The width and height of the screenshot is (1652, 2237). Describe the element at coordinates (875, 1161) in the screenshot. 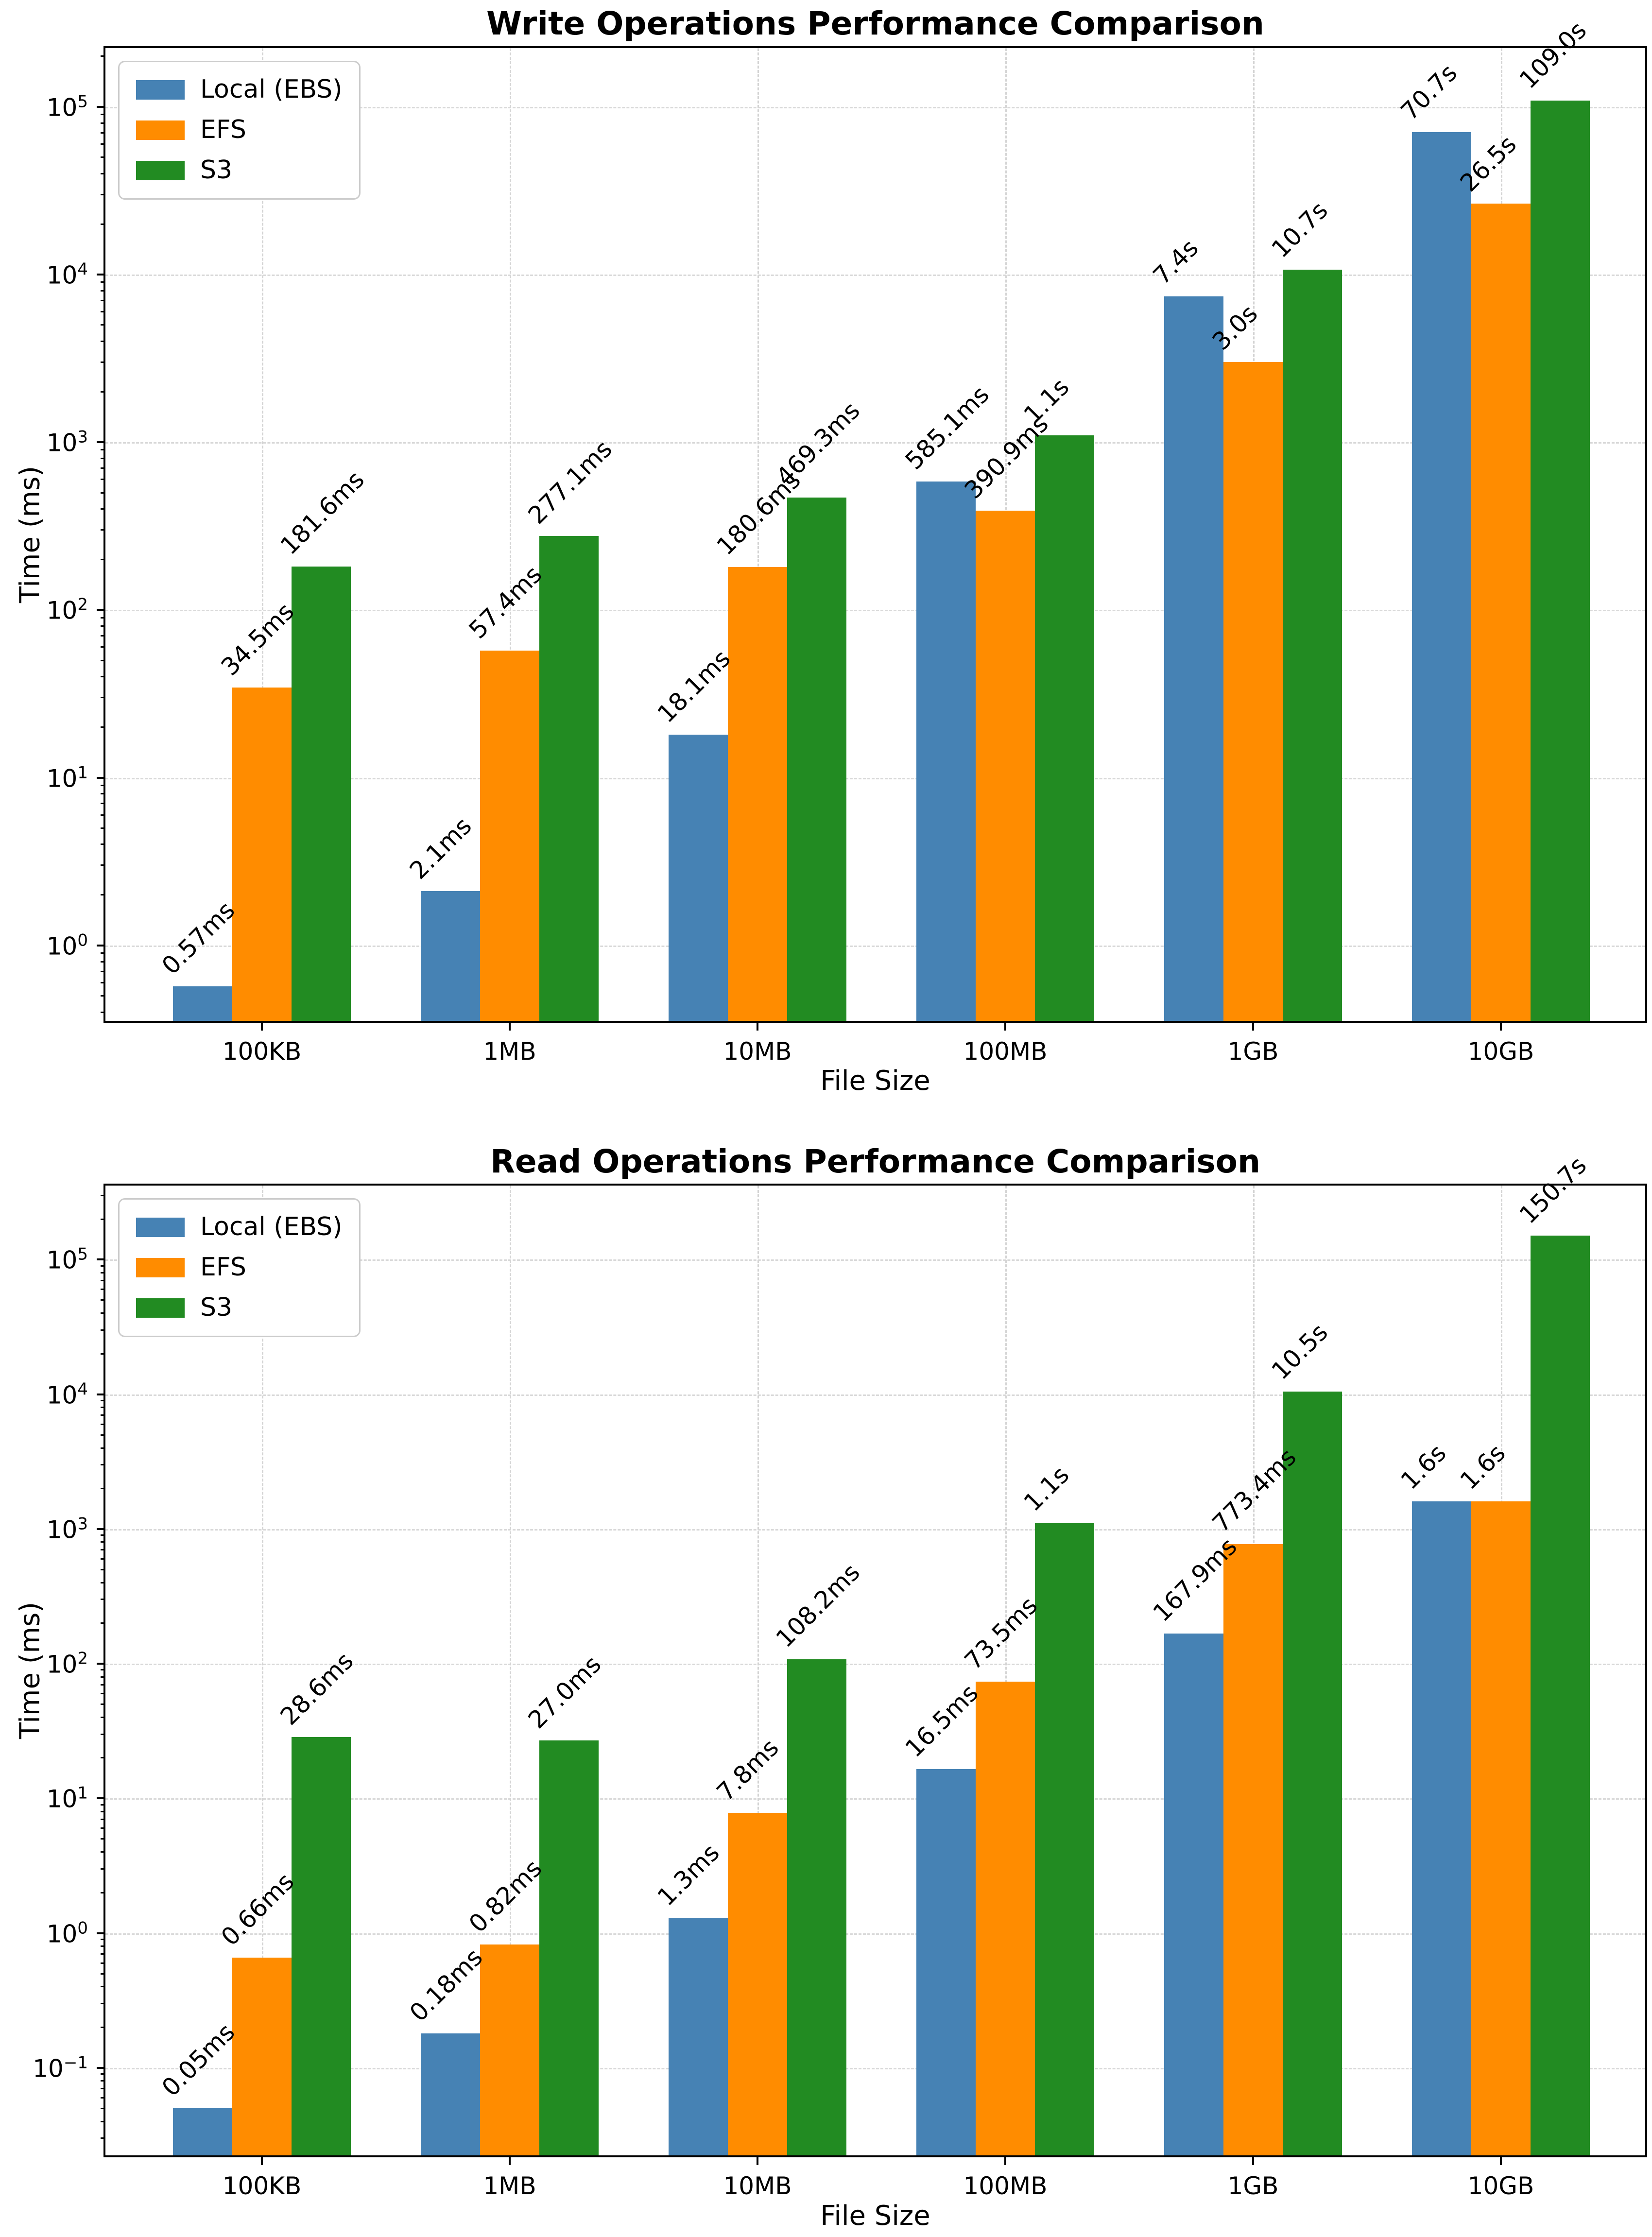

I see `read-chart-title: Read Operations Performance Comparison` at that location.